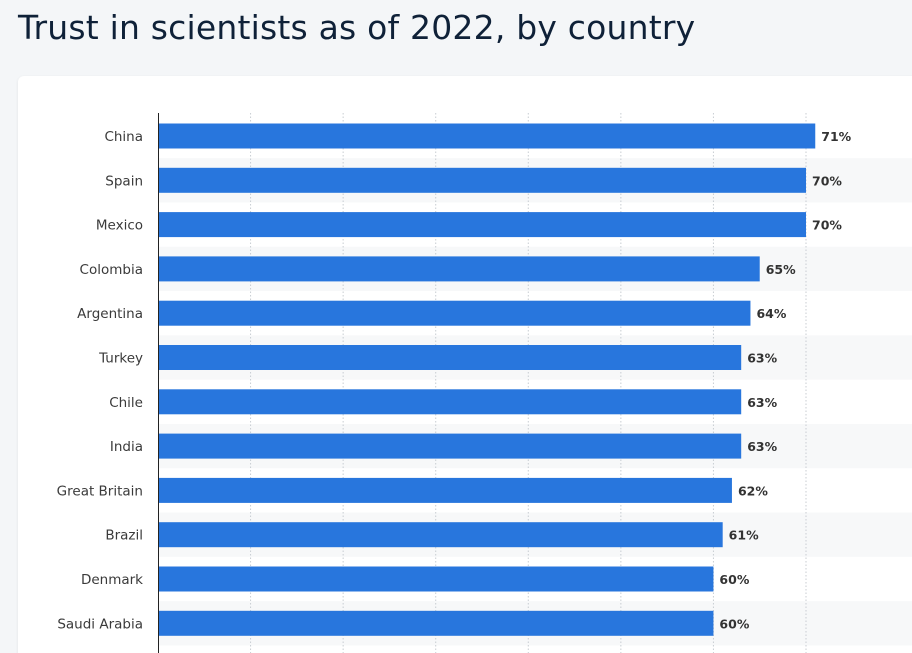 The width and height of the screenshot is (912, 653). Describe the element at coordinates (126, 403) in the screenshot. I see `category-label: Chile` at that location.